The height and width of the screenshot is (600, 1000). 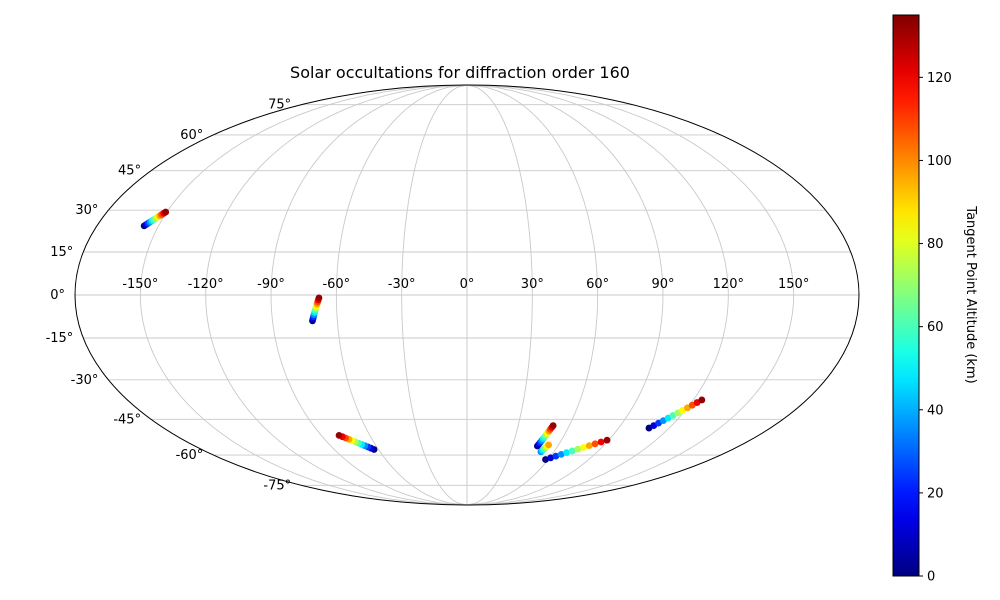 I want to click on colorbar-tick-label: 40, so click(x=935, y=410).